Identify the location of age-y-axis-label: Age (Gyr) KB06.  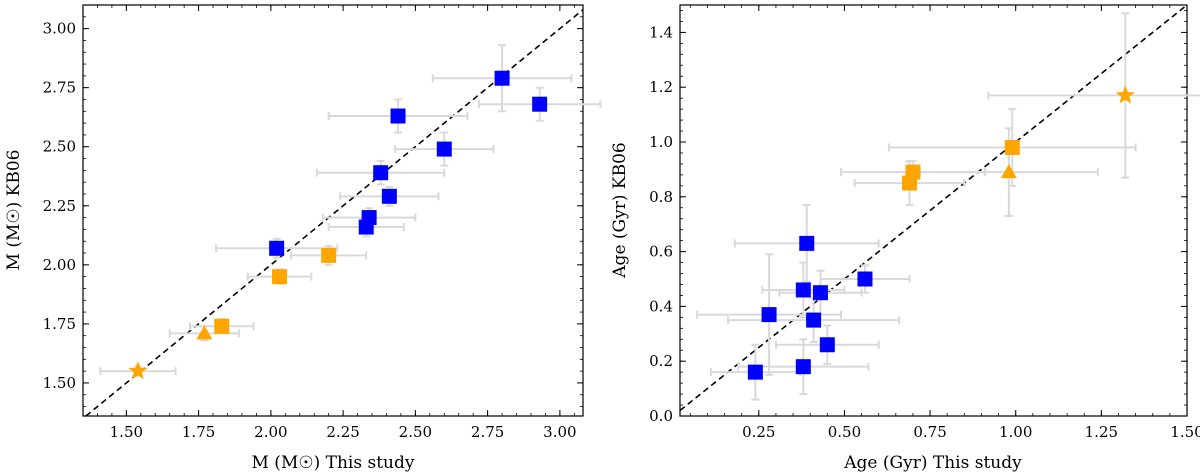
(620, 210).